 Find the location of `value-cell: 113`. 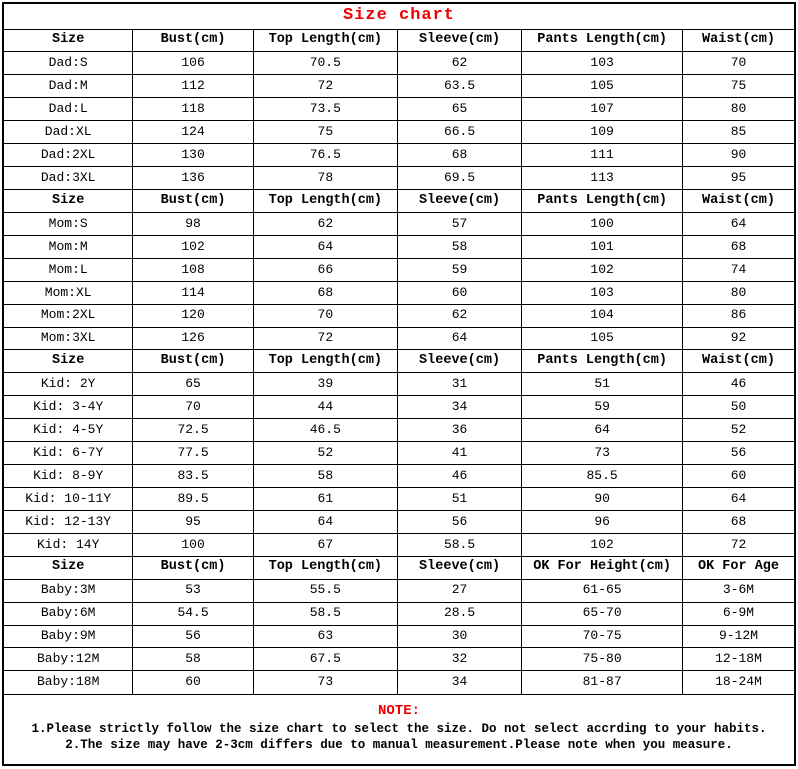

value-cell: 113 is located at coordinates (602, 178).